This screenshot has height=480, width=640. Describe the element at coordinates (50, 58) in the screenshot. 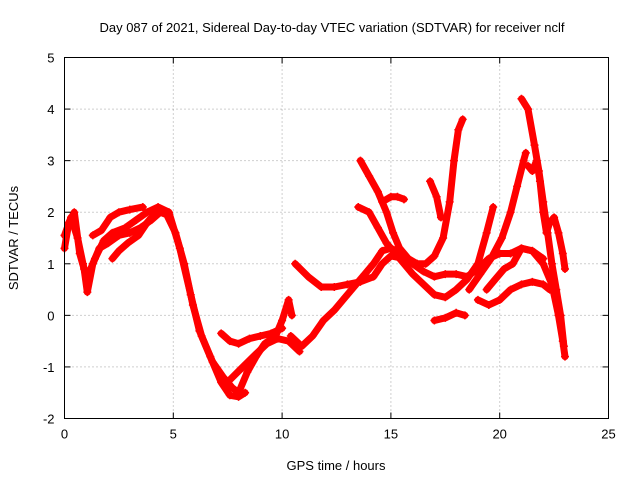

I see `y-tick-label: 5` at that location.